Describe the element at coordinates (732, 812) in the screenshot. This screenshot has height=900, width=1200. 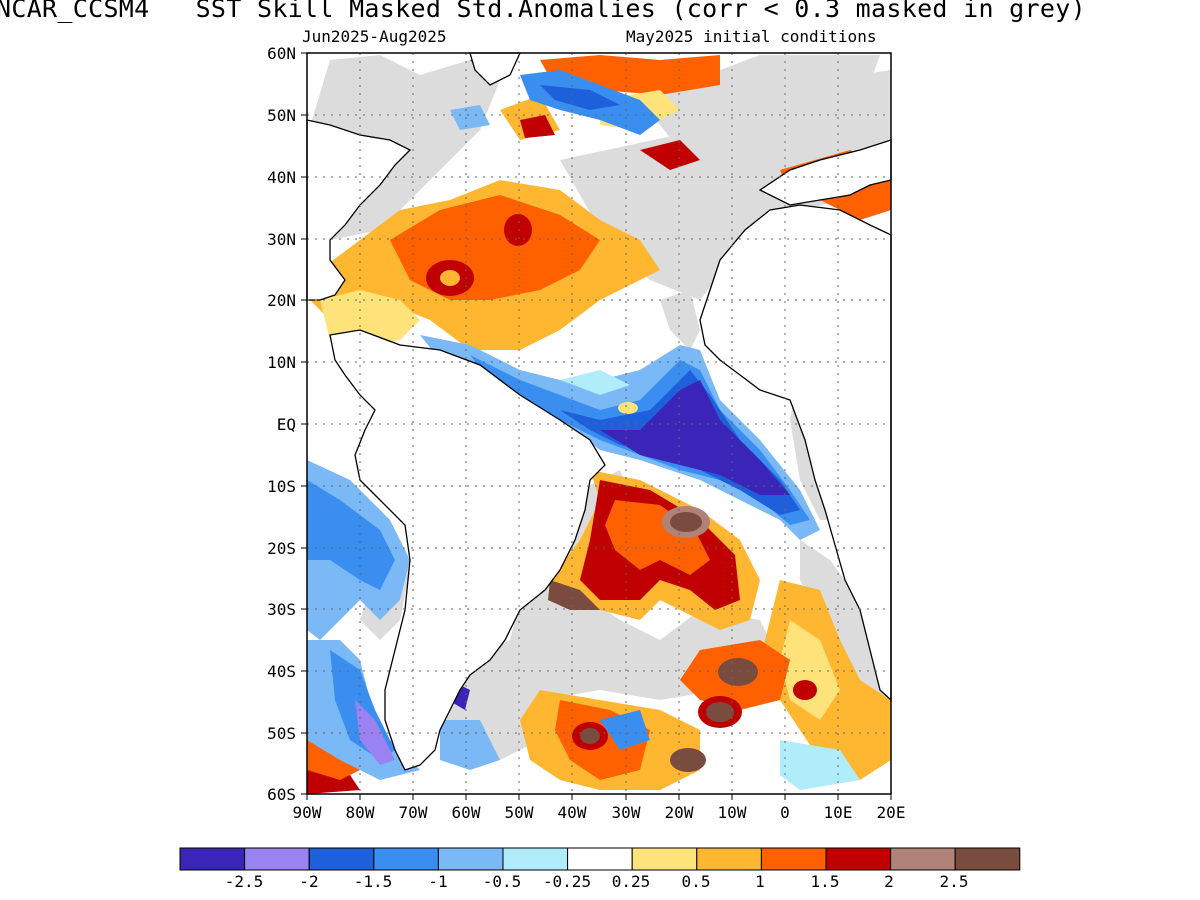
I see `lon-label: 10W` at that location.